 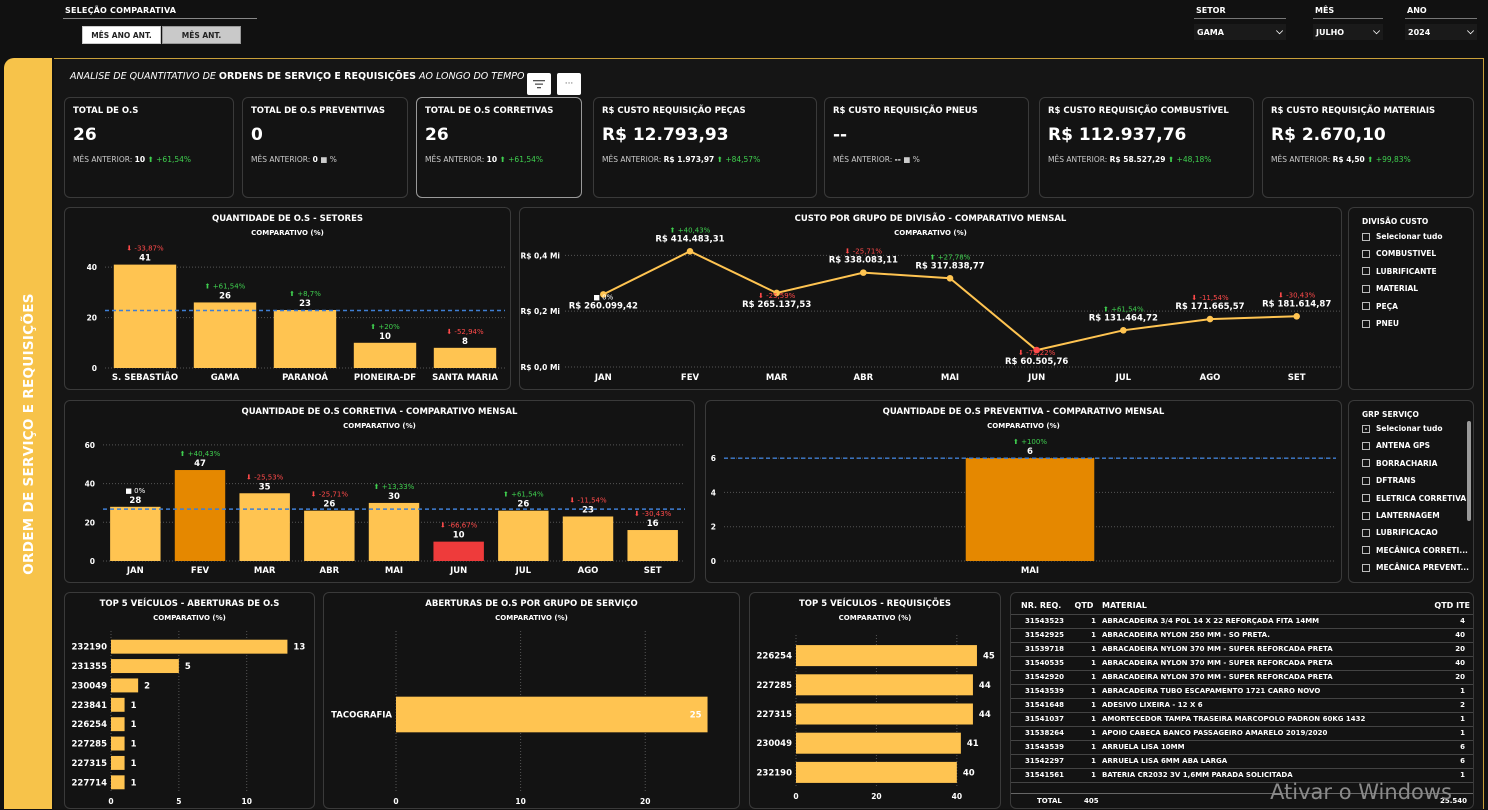 What do you see at coordinates (1261, 606) in the screenshot?
I see `column-header: MATERIAL` at bounding box center [1261, 606].